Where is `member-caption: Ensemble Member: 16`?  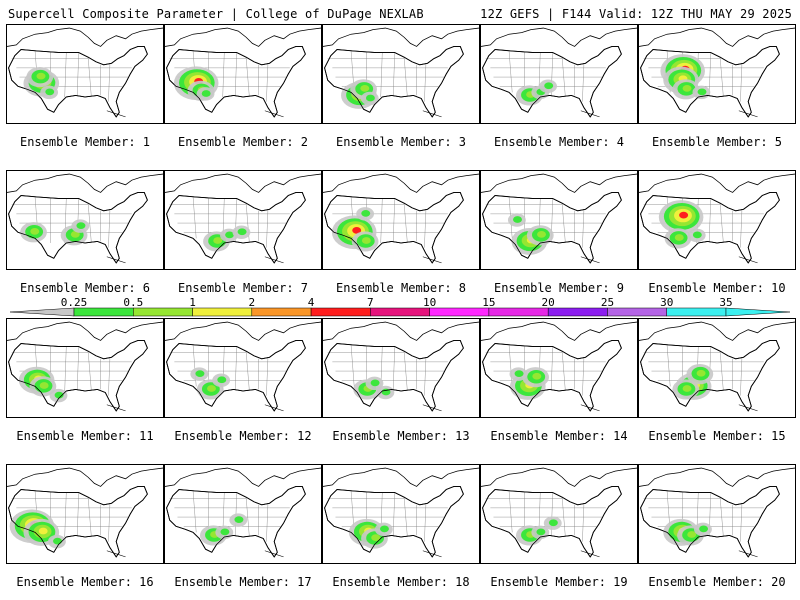 member-caption: Ensemble Member: 16 is located at coordinates (85, 582).